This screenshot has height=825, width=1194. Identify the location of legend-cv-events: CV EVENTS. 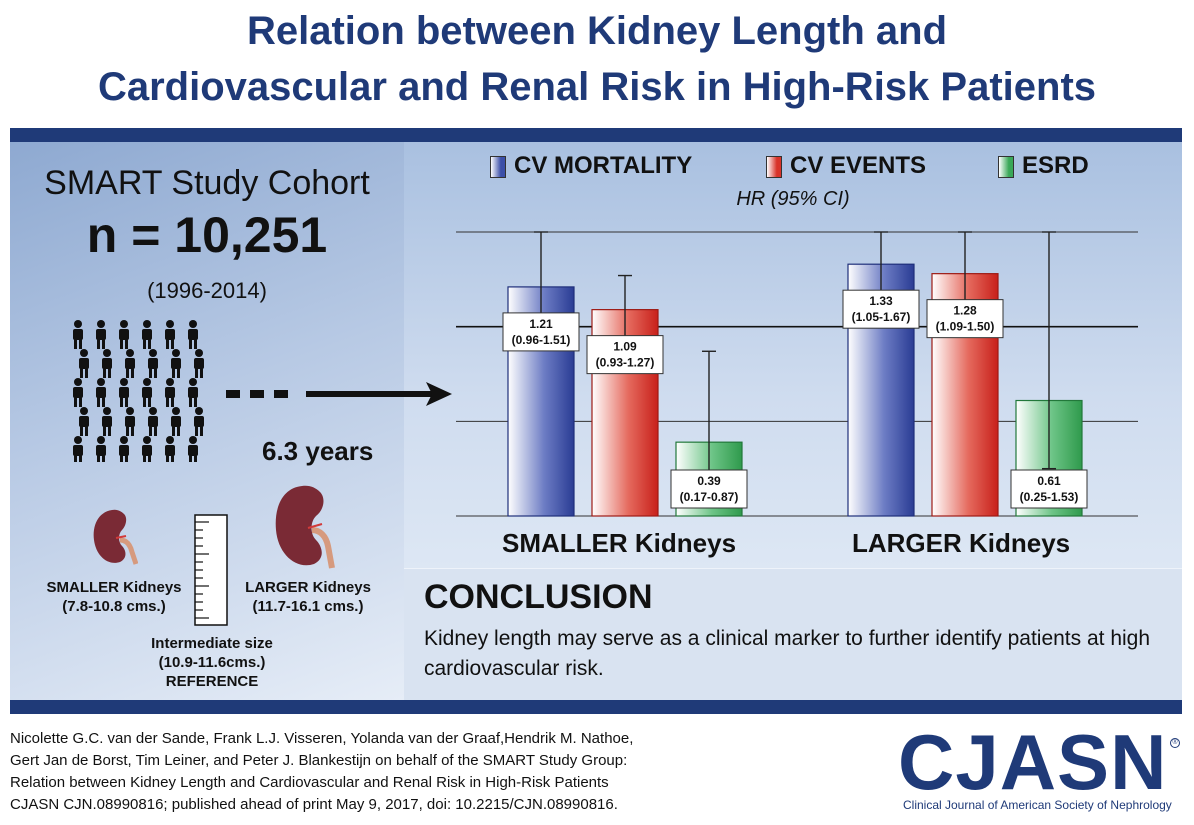
(858, 165).